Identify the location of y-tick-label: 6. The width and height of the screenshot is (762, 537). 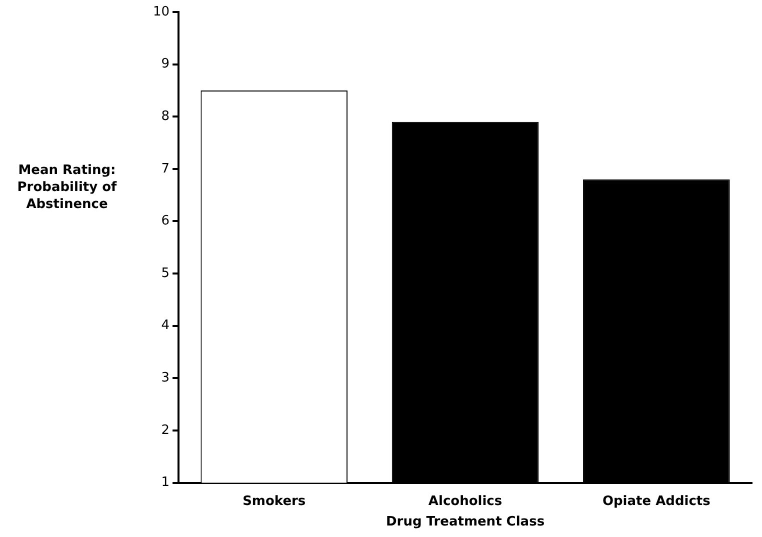
(165, 221).